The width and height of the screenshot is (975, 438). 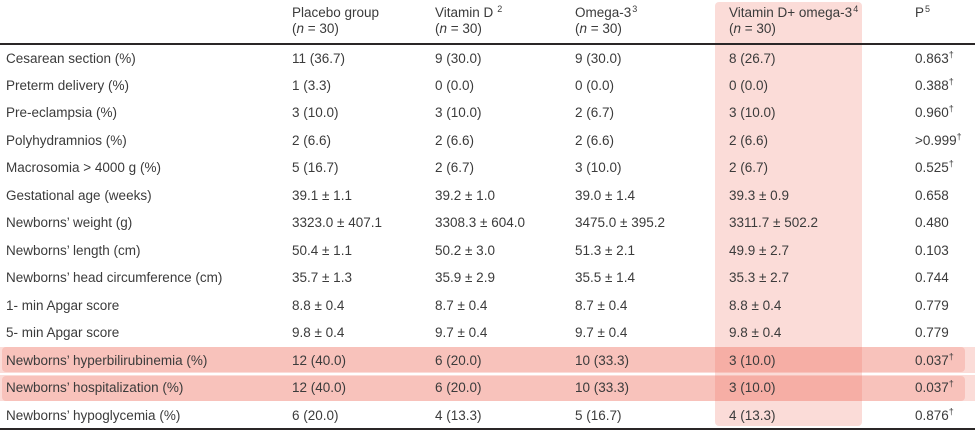 What do you see at coordinates (114, 278) in the screenshot?
I see `row-label: Newborns’ head circumference (cm)` at bounding box center [114, 278].